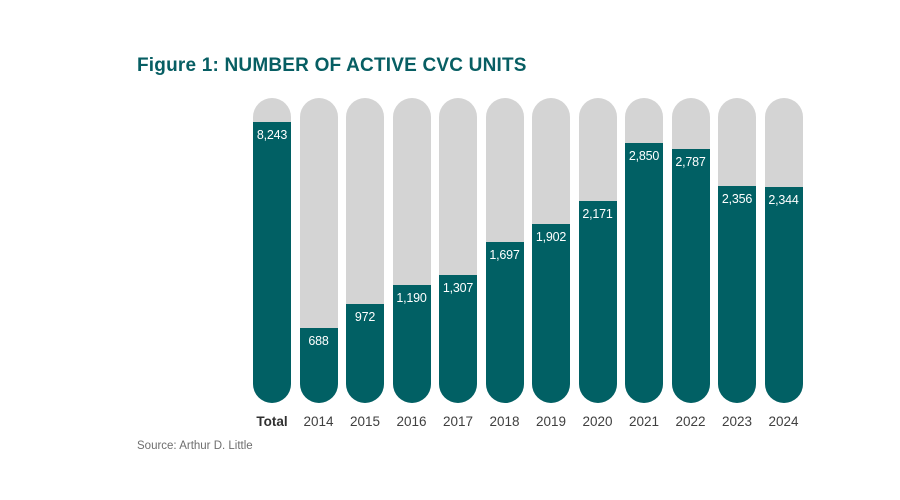  I want to click on bar-column-2020: 2,171 2020, so click(597, 263).